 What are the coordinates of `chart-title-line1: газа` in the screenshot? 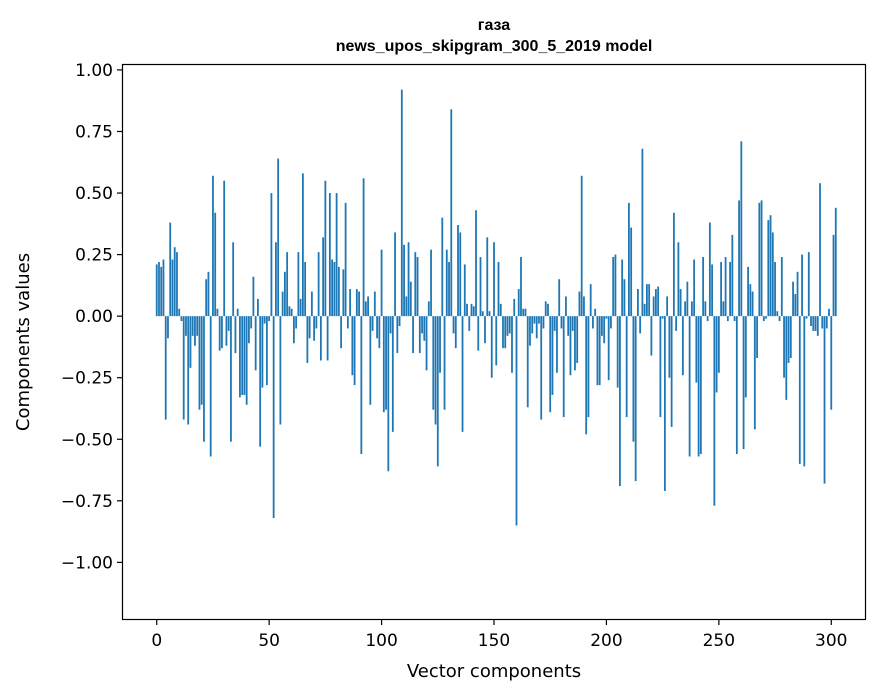 It's located at (494, 25).